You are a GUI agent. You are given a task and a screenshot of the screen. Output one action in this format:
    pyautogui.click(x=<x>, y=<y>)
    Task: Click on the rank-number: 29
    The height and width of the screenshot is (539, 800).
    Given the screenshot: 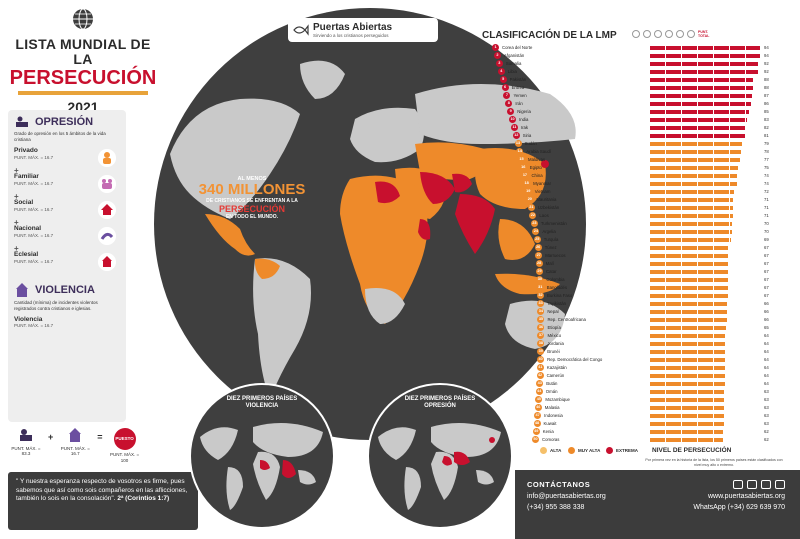 What is the action you would take?
    pyautogui.click(x=540, y=271)
    